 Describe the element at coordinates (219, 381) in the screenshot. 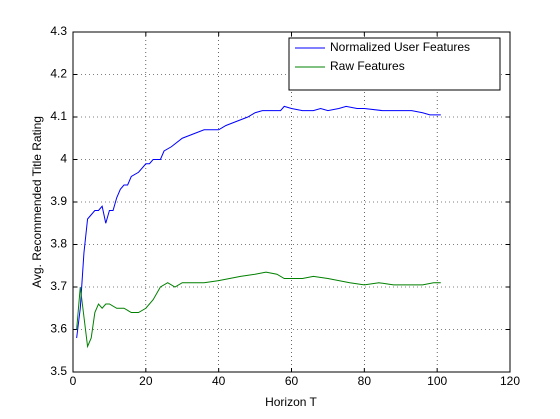

I see `x-tick-label: 40` at that location.